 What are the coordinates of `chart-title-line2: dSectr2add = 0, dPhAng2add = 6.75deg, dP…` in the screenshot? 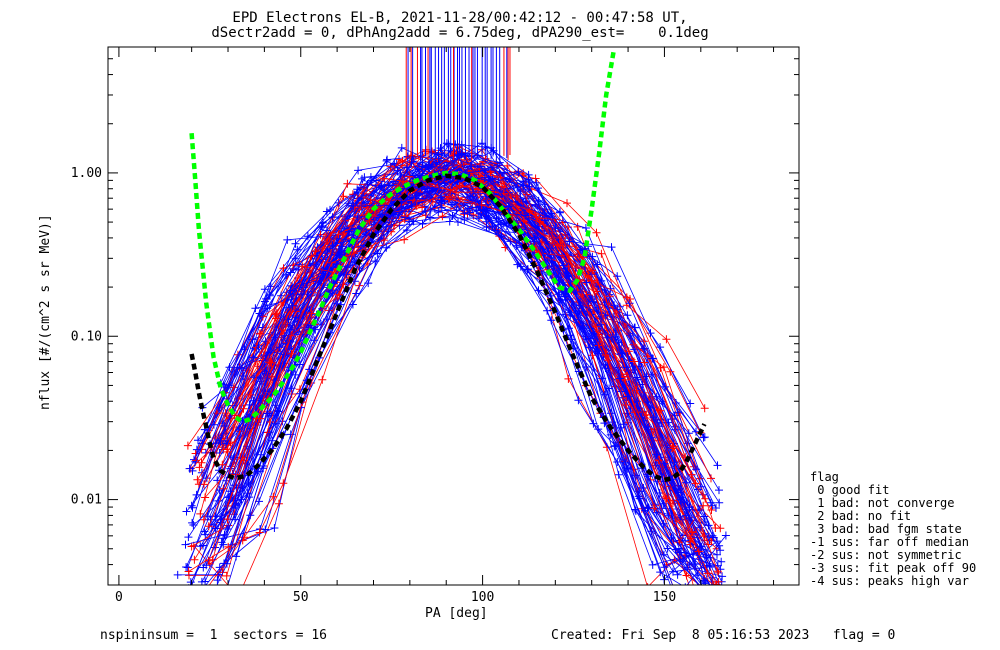 It's located at (460, 33).